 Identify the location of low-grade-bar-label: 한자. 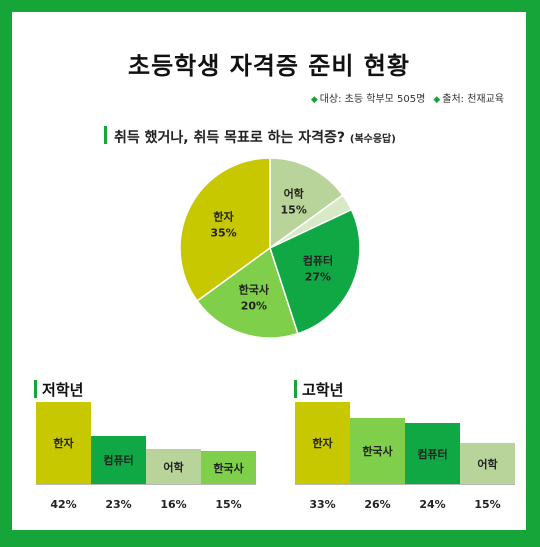
(63, 443).